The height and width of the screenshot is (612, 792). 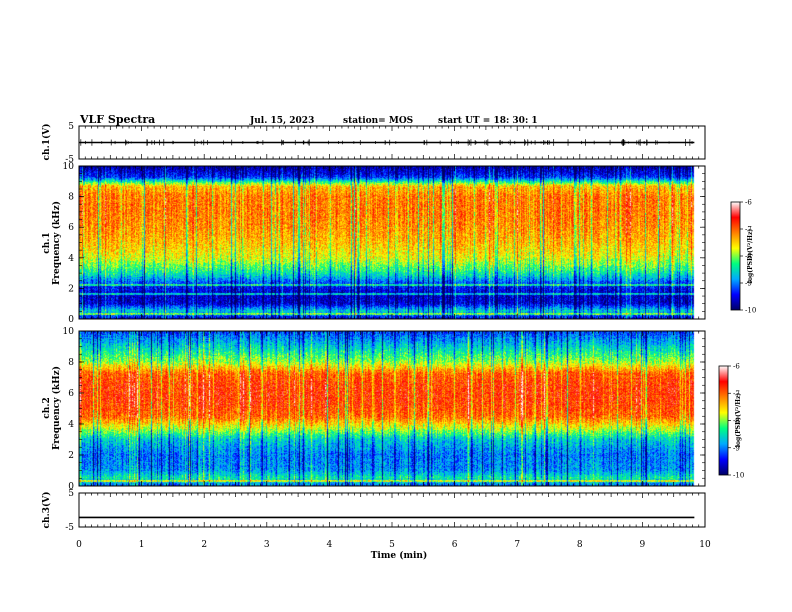 I want to click on date-label: Jul. 15, 2023, so click(x=281, y=121).